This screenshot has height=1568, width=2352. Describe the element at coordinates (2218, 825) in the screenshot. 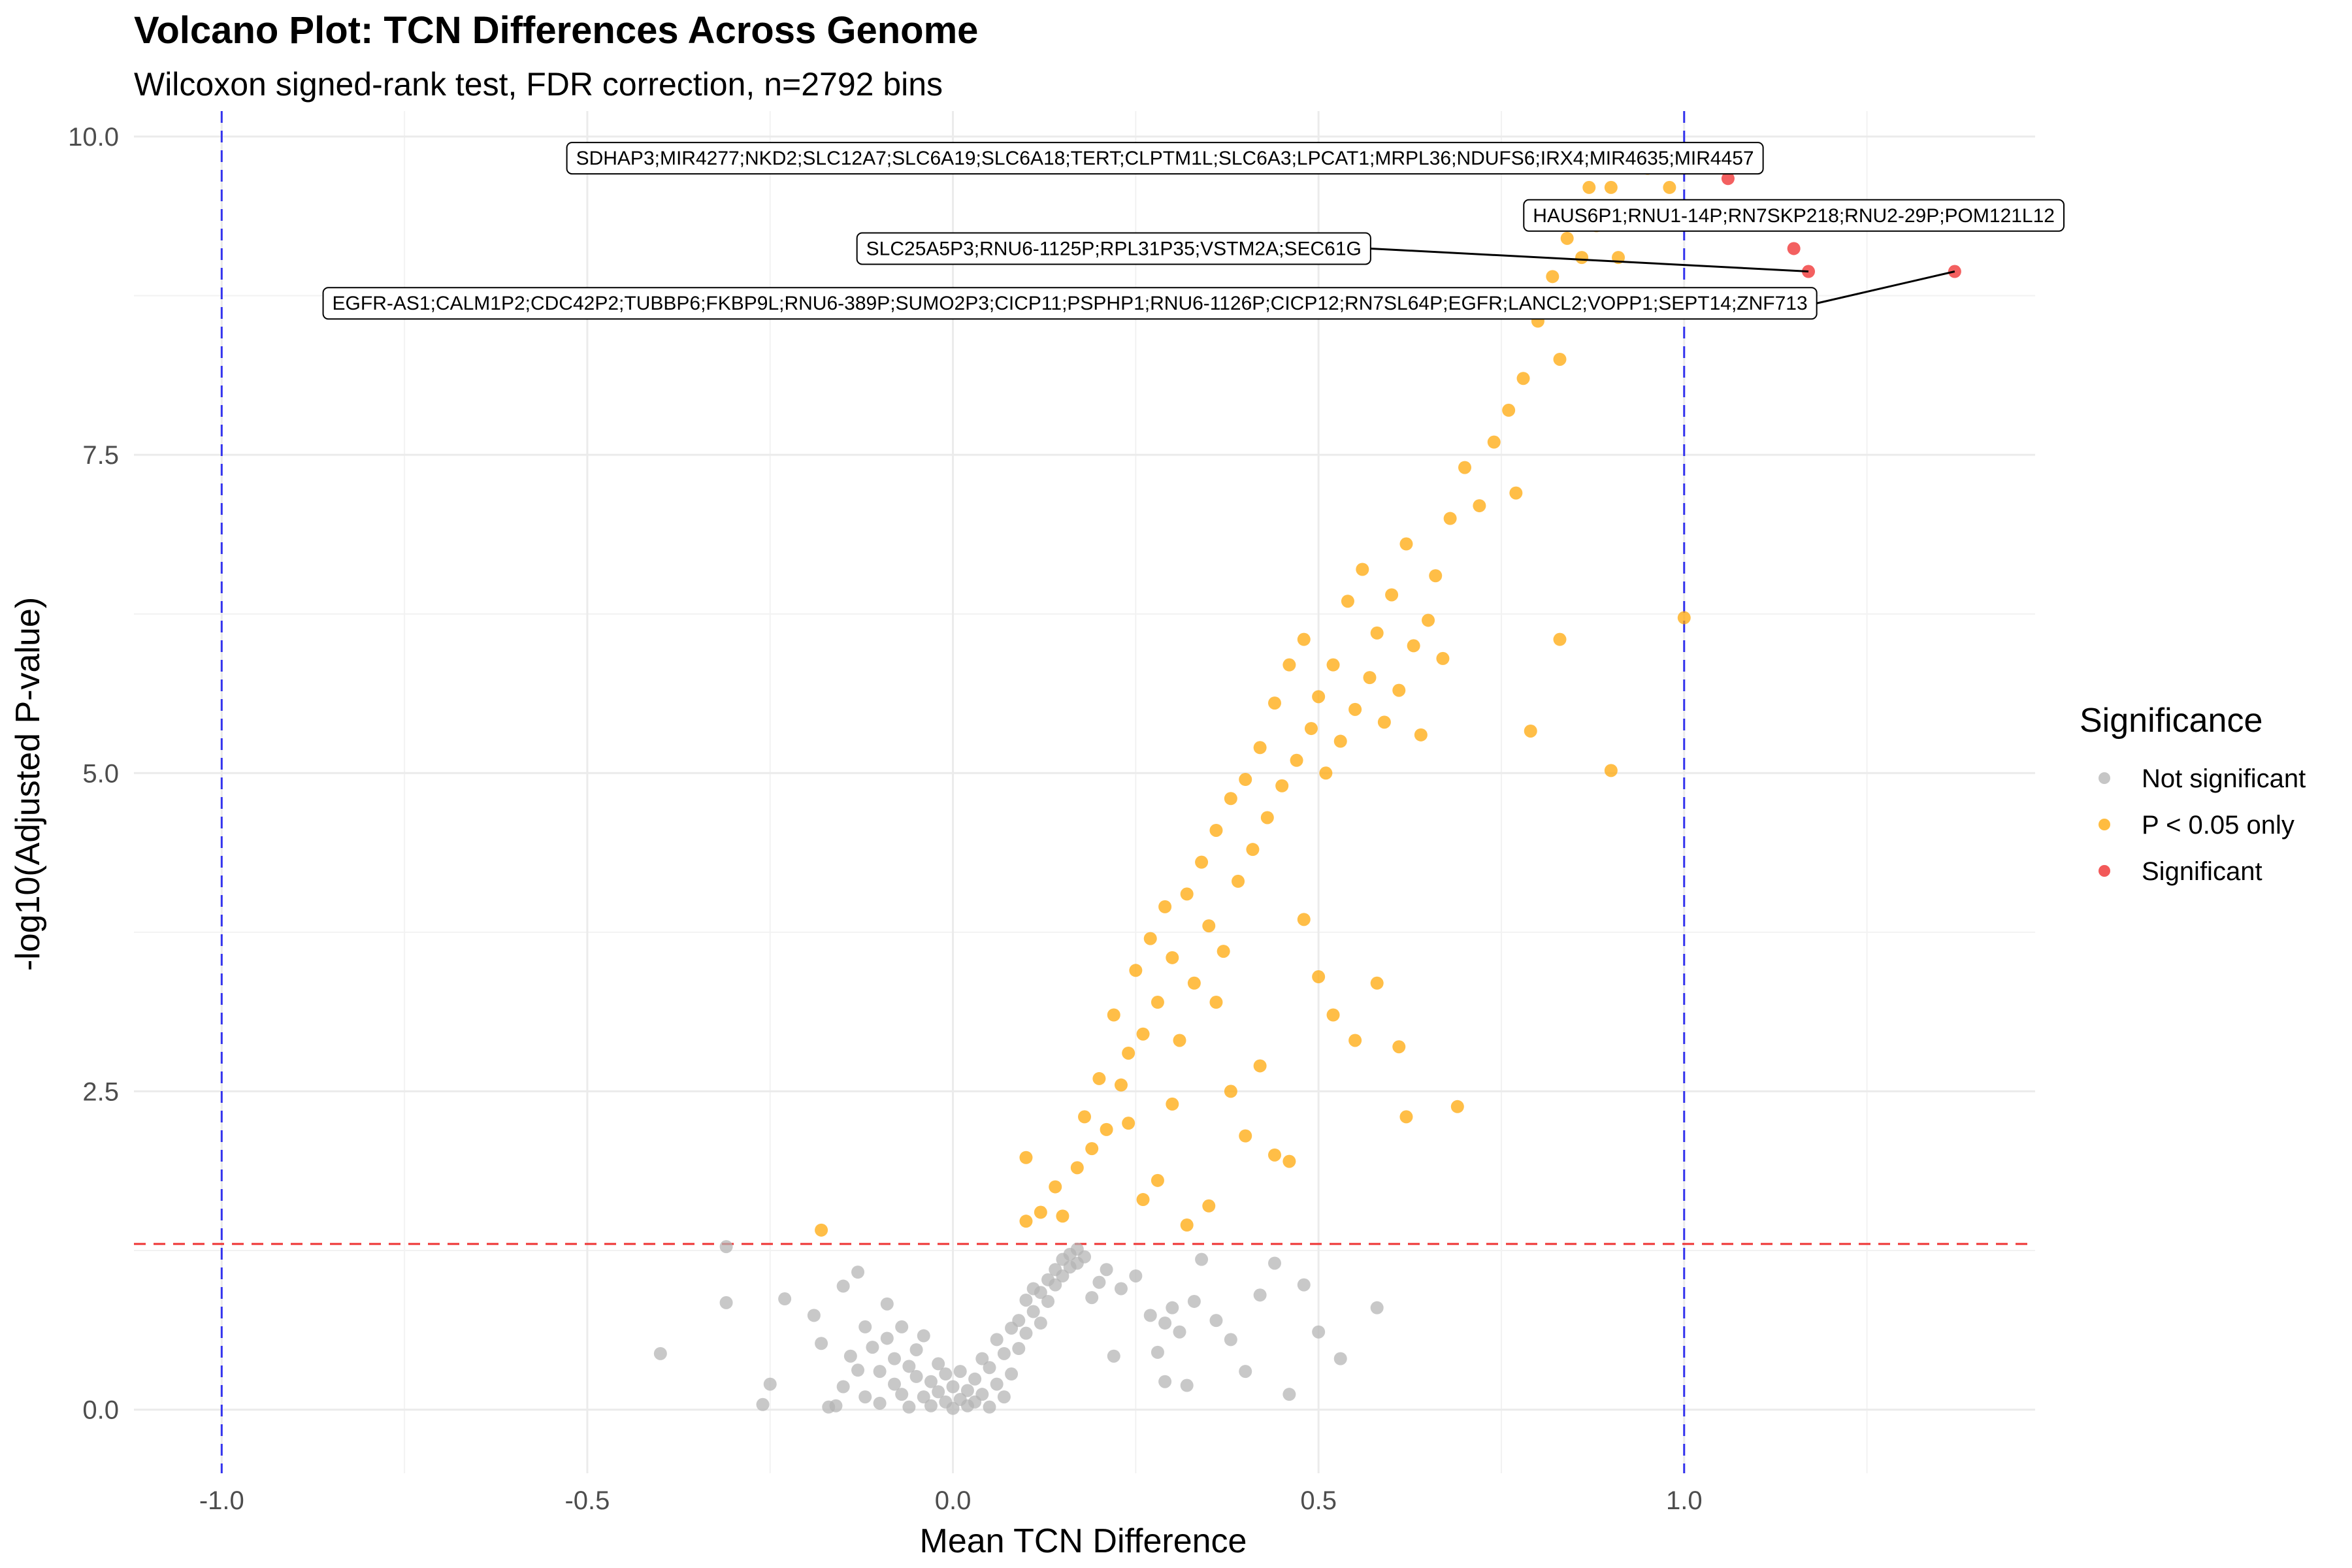

I see `legend-label-p-only: P < 0.05 only` at that location.